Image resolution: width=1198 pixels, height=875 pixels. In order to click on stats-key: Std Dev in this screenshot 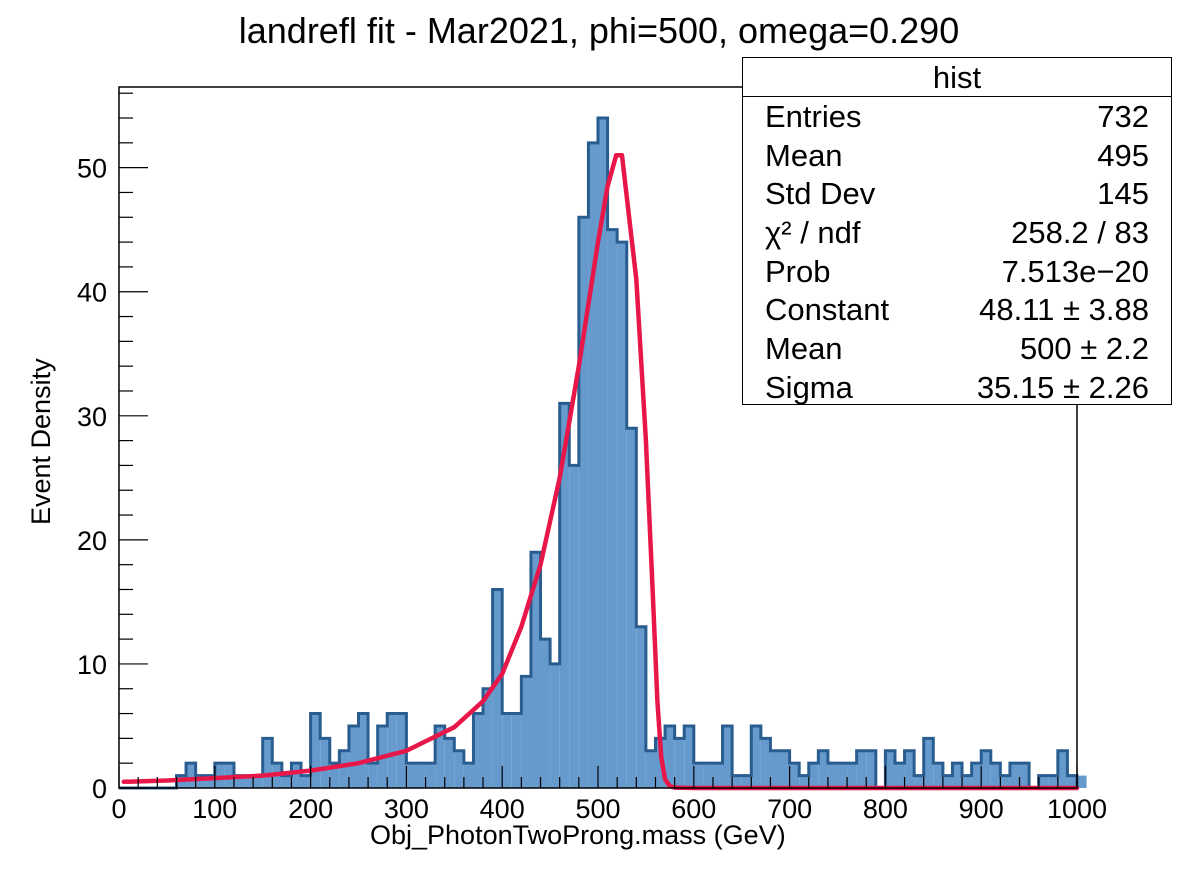, I will do `click(820, 194)`.